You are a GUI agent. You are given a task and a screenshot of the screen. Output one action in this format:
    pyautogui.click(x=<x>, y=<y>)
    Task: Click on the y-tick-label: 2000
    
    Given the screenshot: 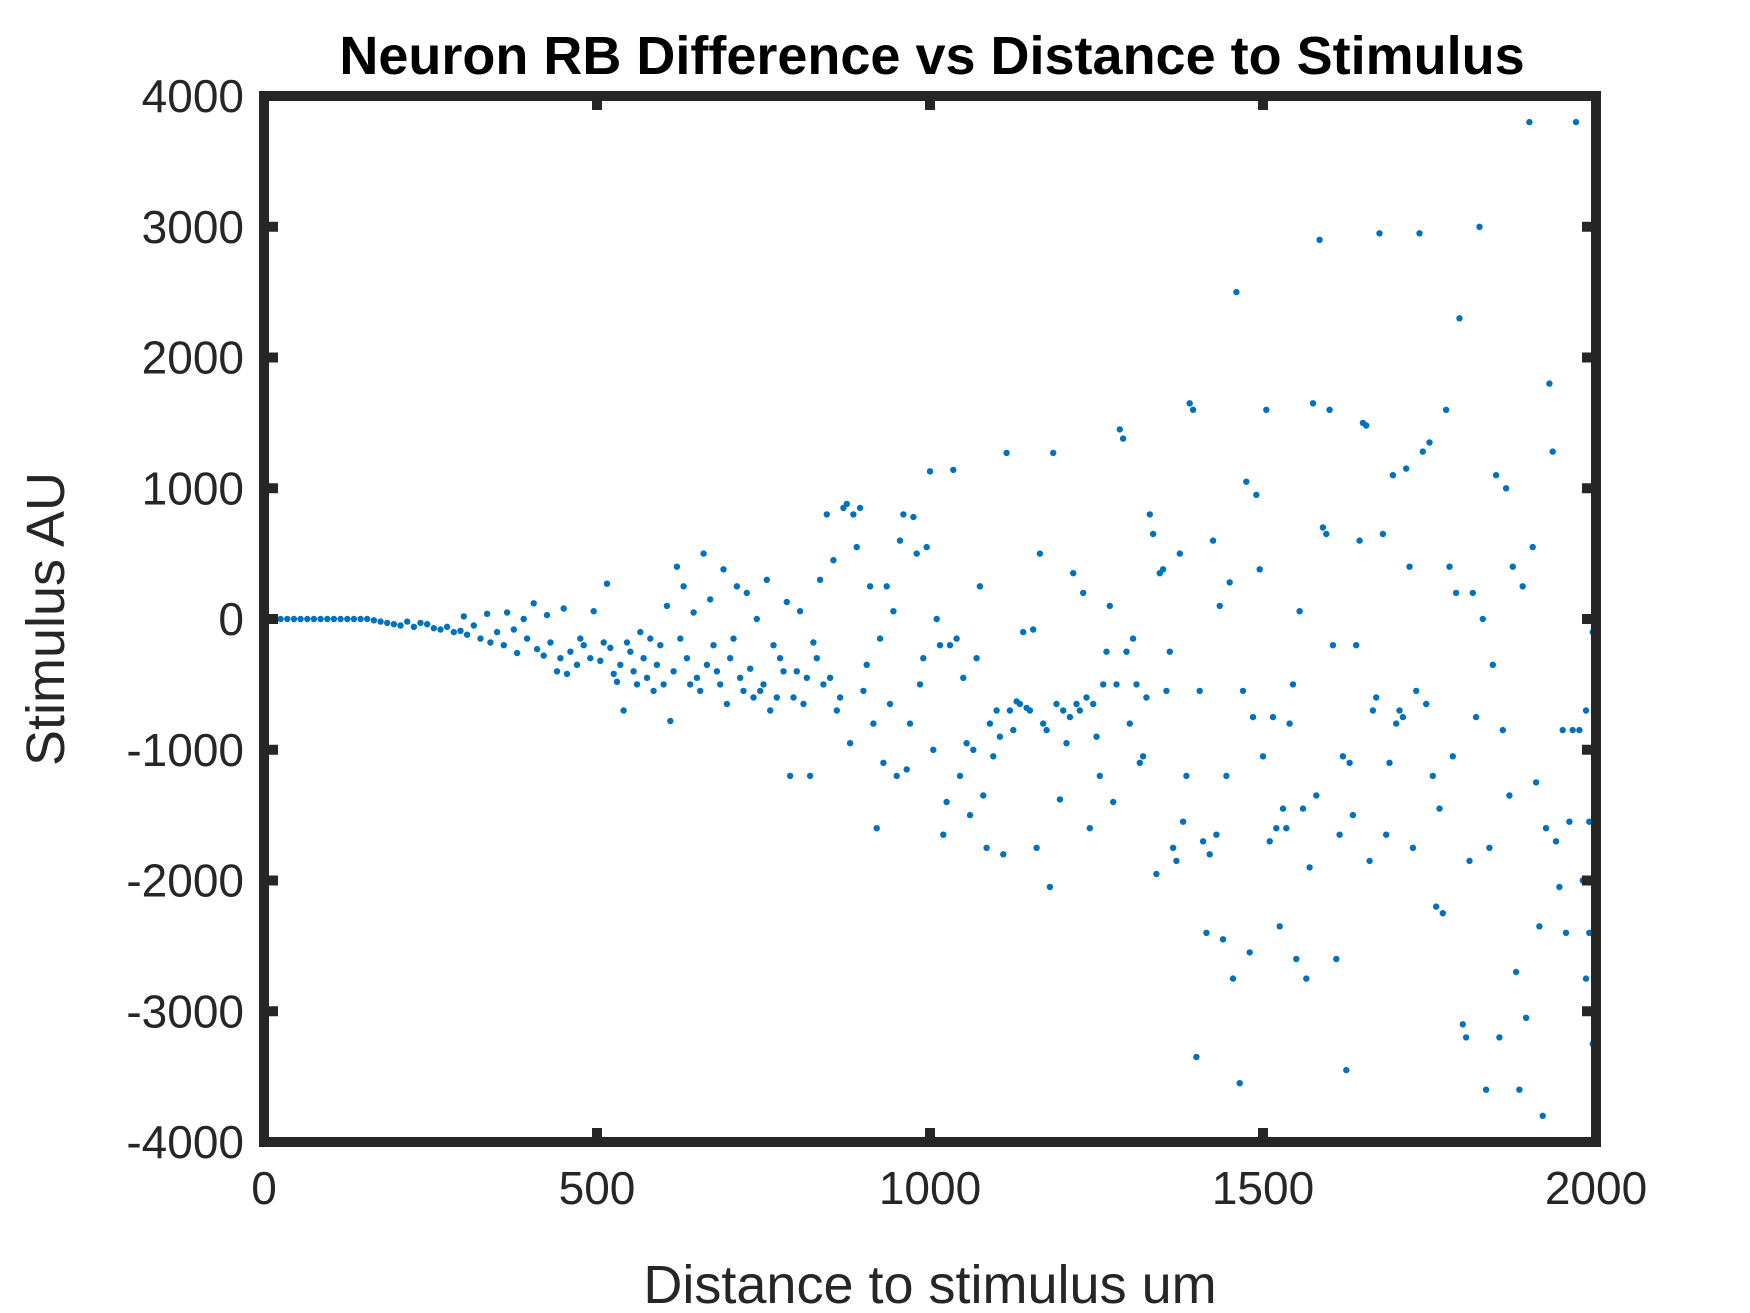 What is the action you would take?
    pyautogui.click(x=193, y=358)
    